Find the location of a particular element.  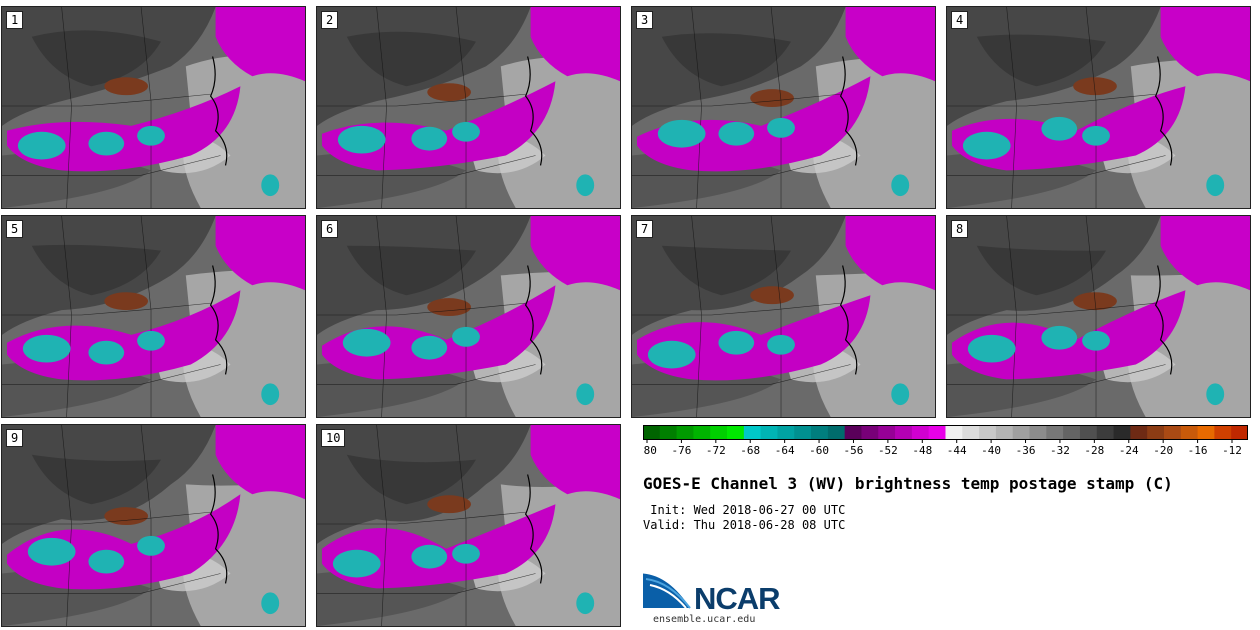

logo-url: ensemble.ucar.edu is located at coordinates (704, 619).